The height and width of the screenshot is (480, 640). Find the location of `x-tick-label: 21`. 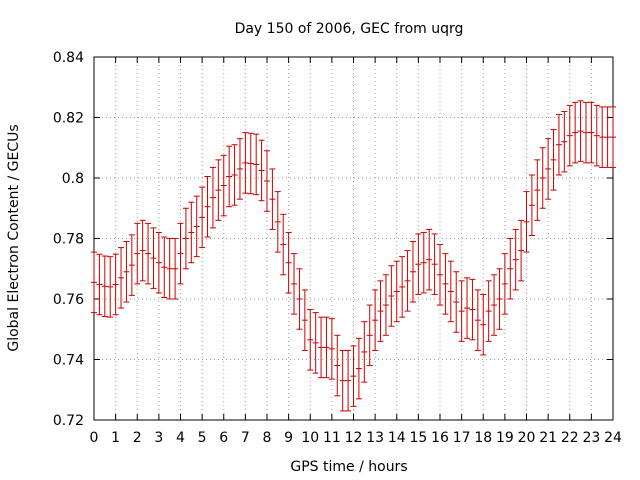

x-tick-label: 21 is located at coordinates (548, 438).